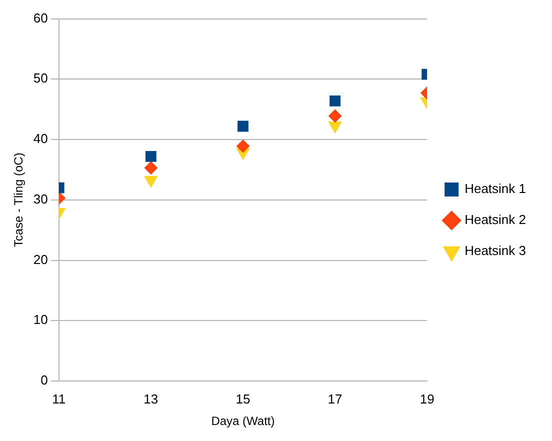  I want to click on x-tick-label: 19, so click(427, 398).